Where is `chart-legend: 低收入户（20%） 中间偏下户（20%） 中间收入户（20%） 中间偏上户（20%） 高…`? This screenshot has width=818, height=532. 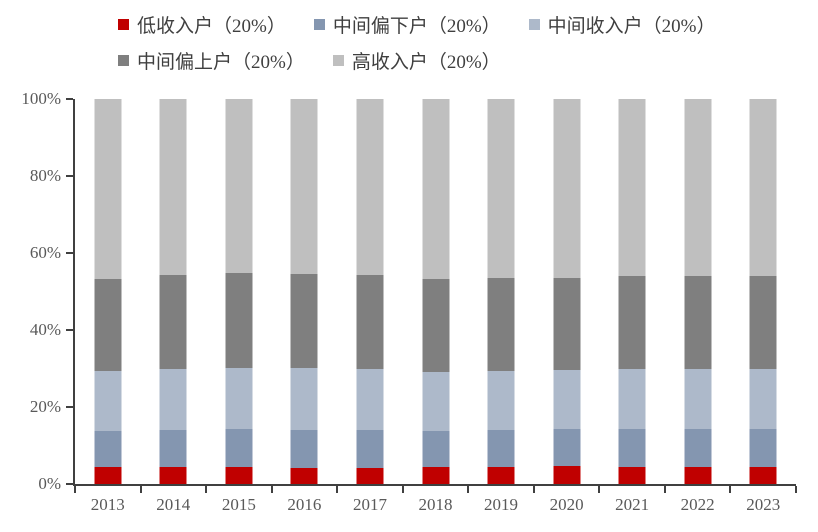
chart-legend: 低收入户（20%） 中间偏下户（20%） 中间收入户（20%） 中间偏上户（20%） 高… is located at coordinates (416, 46).